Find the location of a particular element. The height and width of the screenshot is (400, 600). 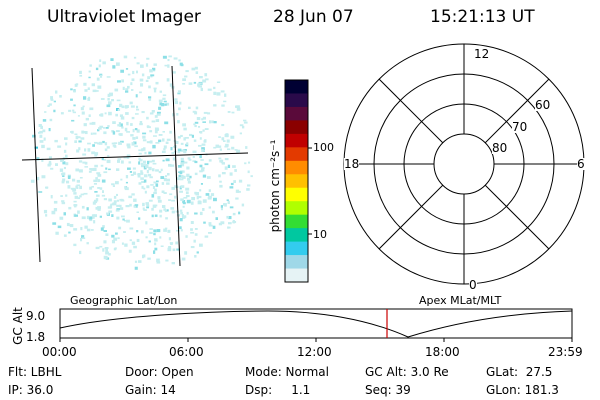

altitude-timeline is located at coordinates (316, 325).